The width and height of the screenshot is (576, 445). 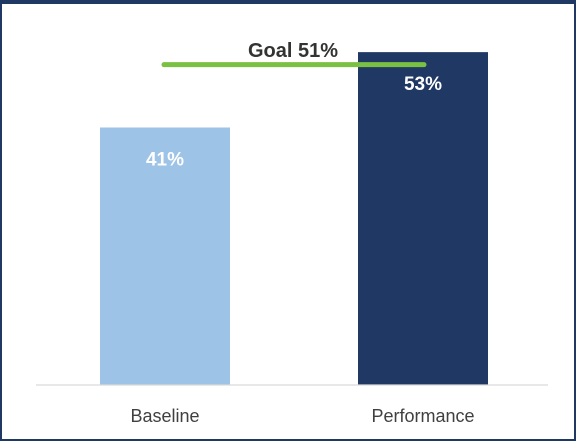 What do you see at coordinates (293, 51) in the screenshot?
I see `goal-label: Goal 51%` at bounding box center [293, 51].